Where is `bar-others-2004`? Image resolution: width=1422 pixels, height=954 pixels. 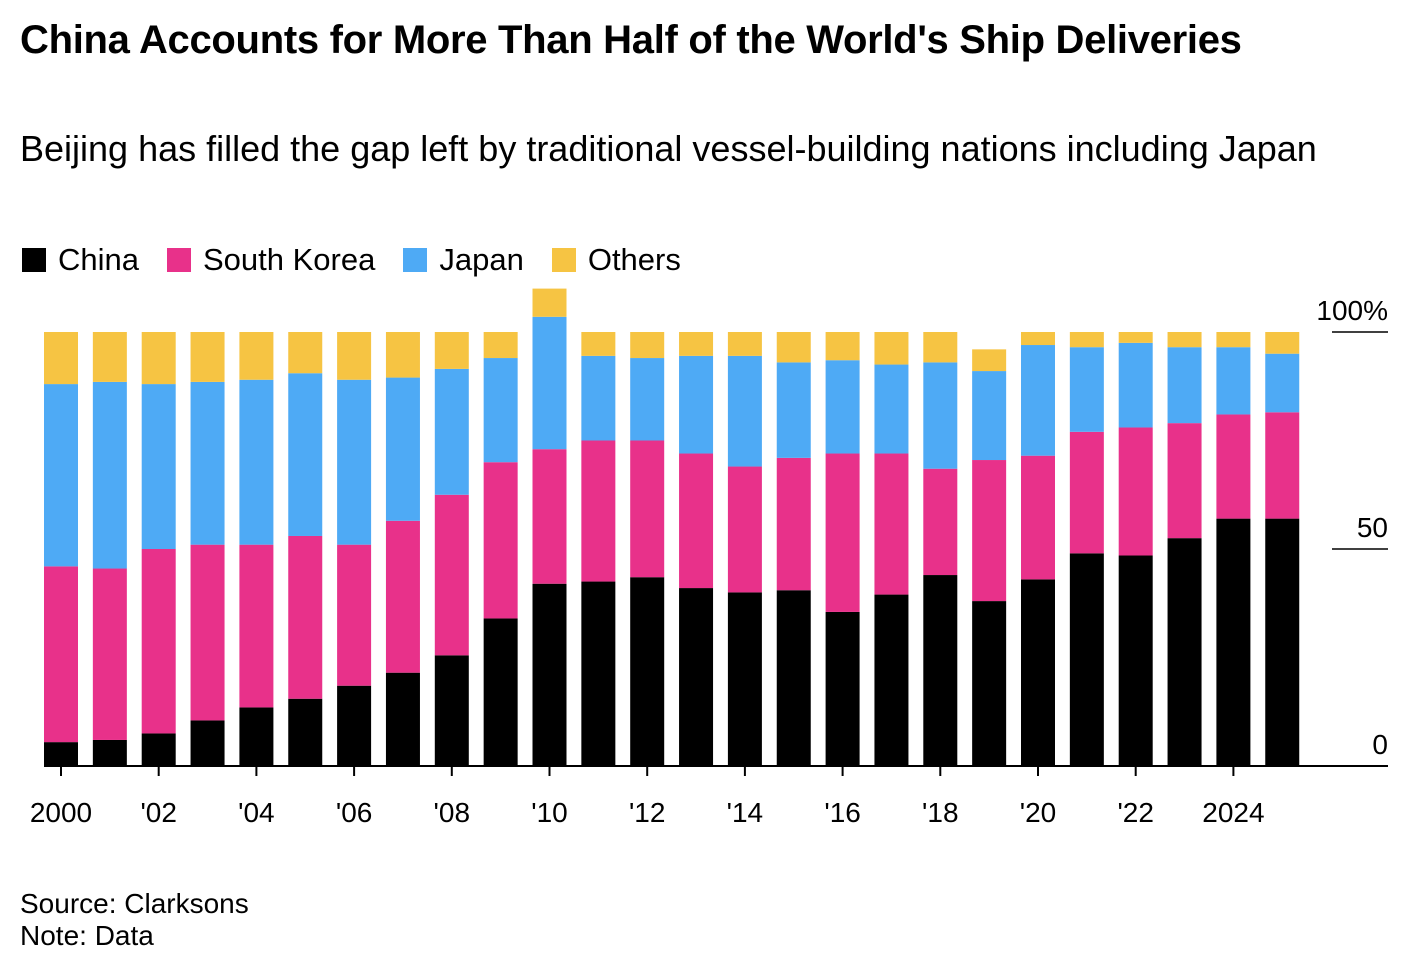
bar-others-2004 is located at coordinates (256, 356).